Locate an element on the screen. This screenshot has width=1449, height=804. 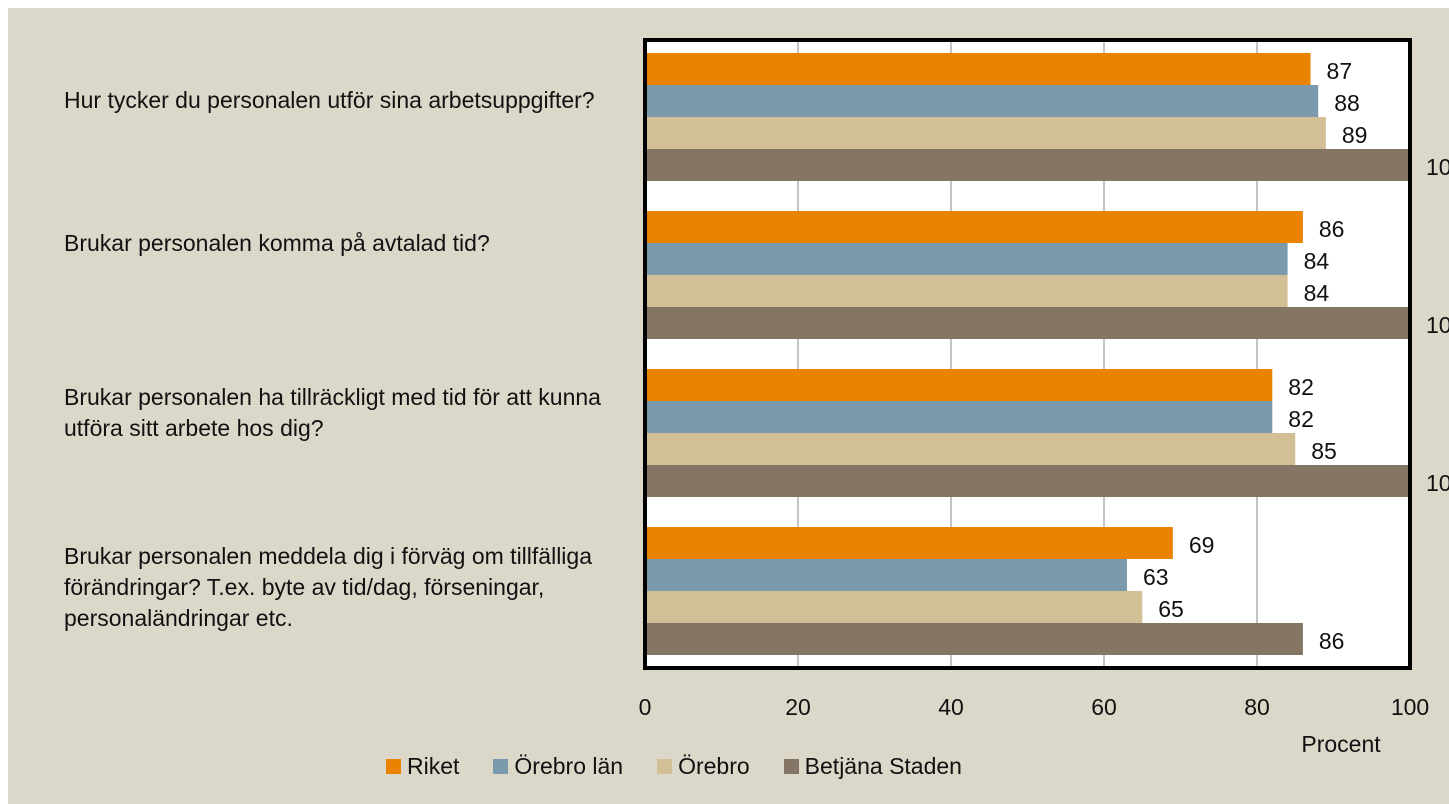
x-tick-label: 0 is located at coordinates (645, 707).